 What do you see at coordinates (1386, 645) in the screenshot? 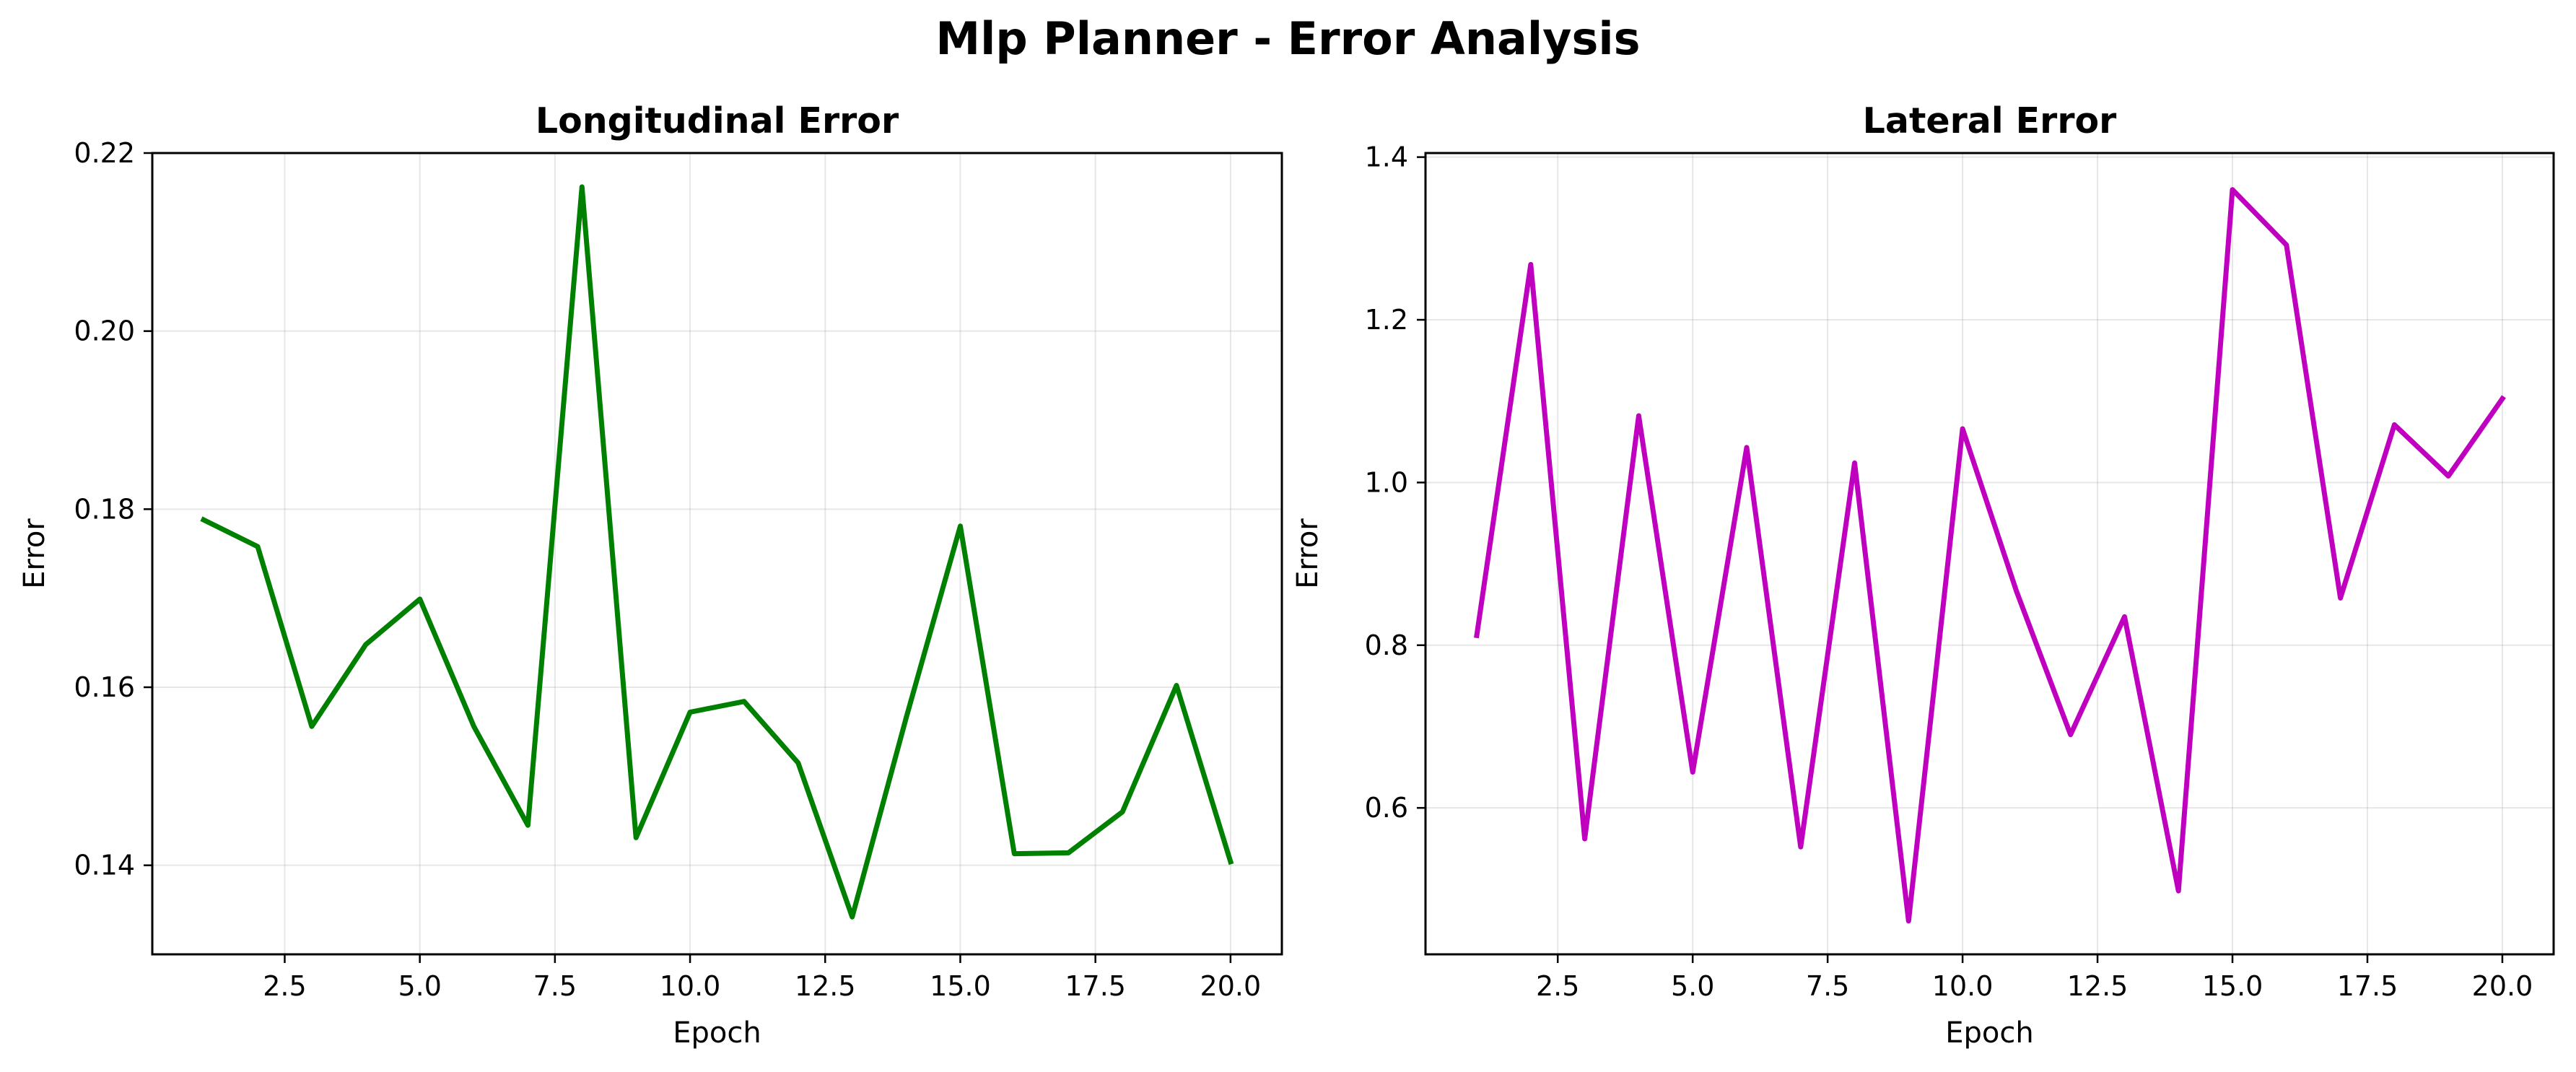
I see `y-tick-label: 0.8` at bounding box center [1386, 645].